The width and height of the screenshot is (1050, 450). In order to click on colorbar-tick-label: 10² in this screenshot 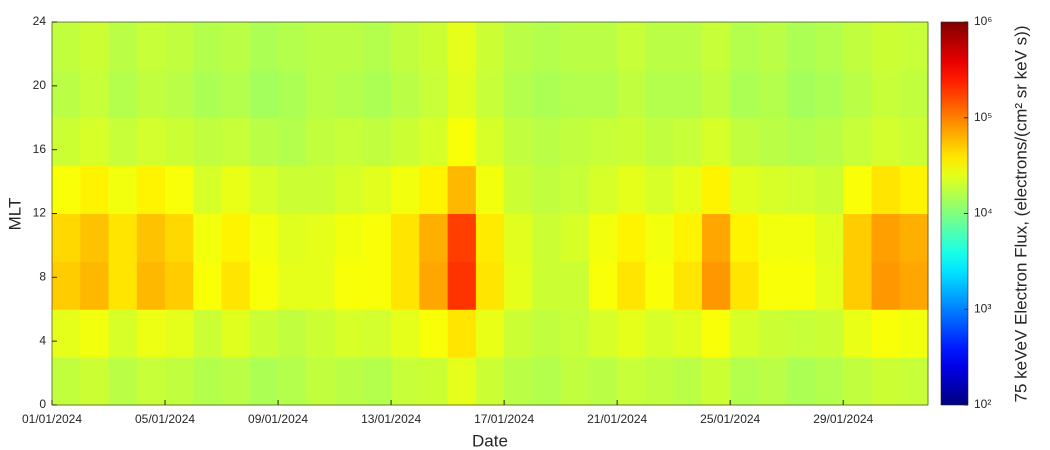, I will do `click(982, 404)`.